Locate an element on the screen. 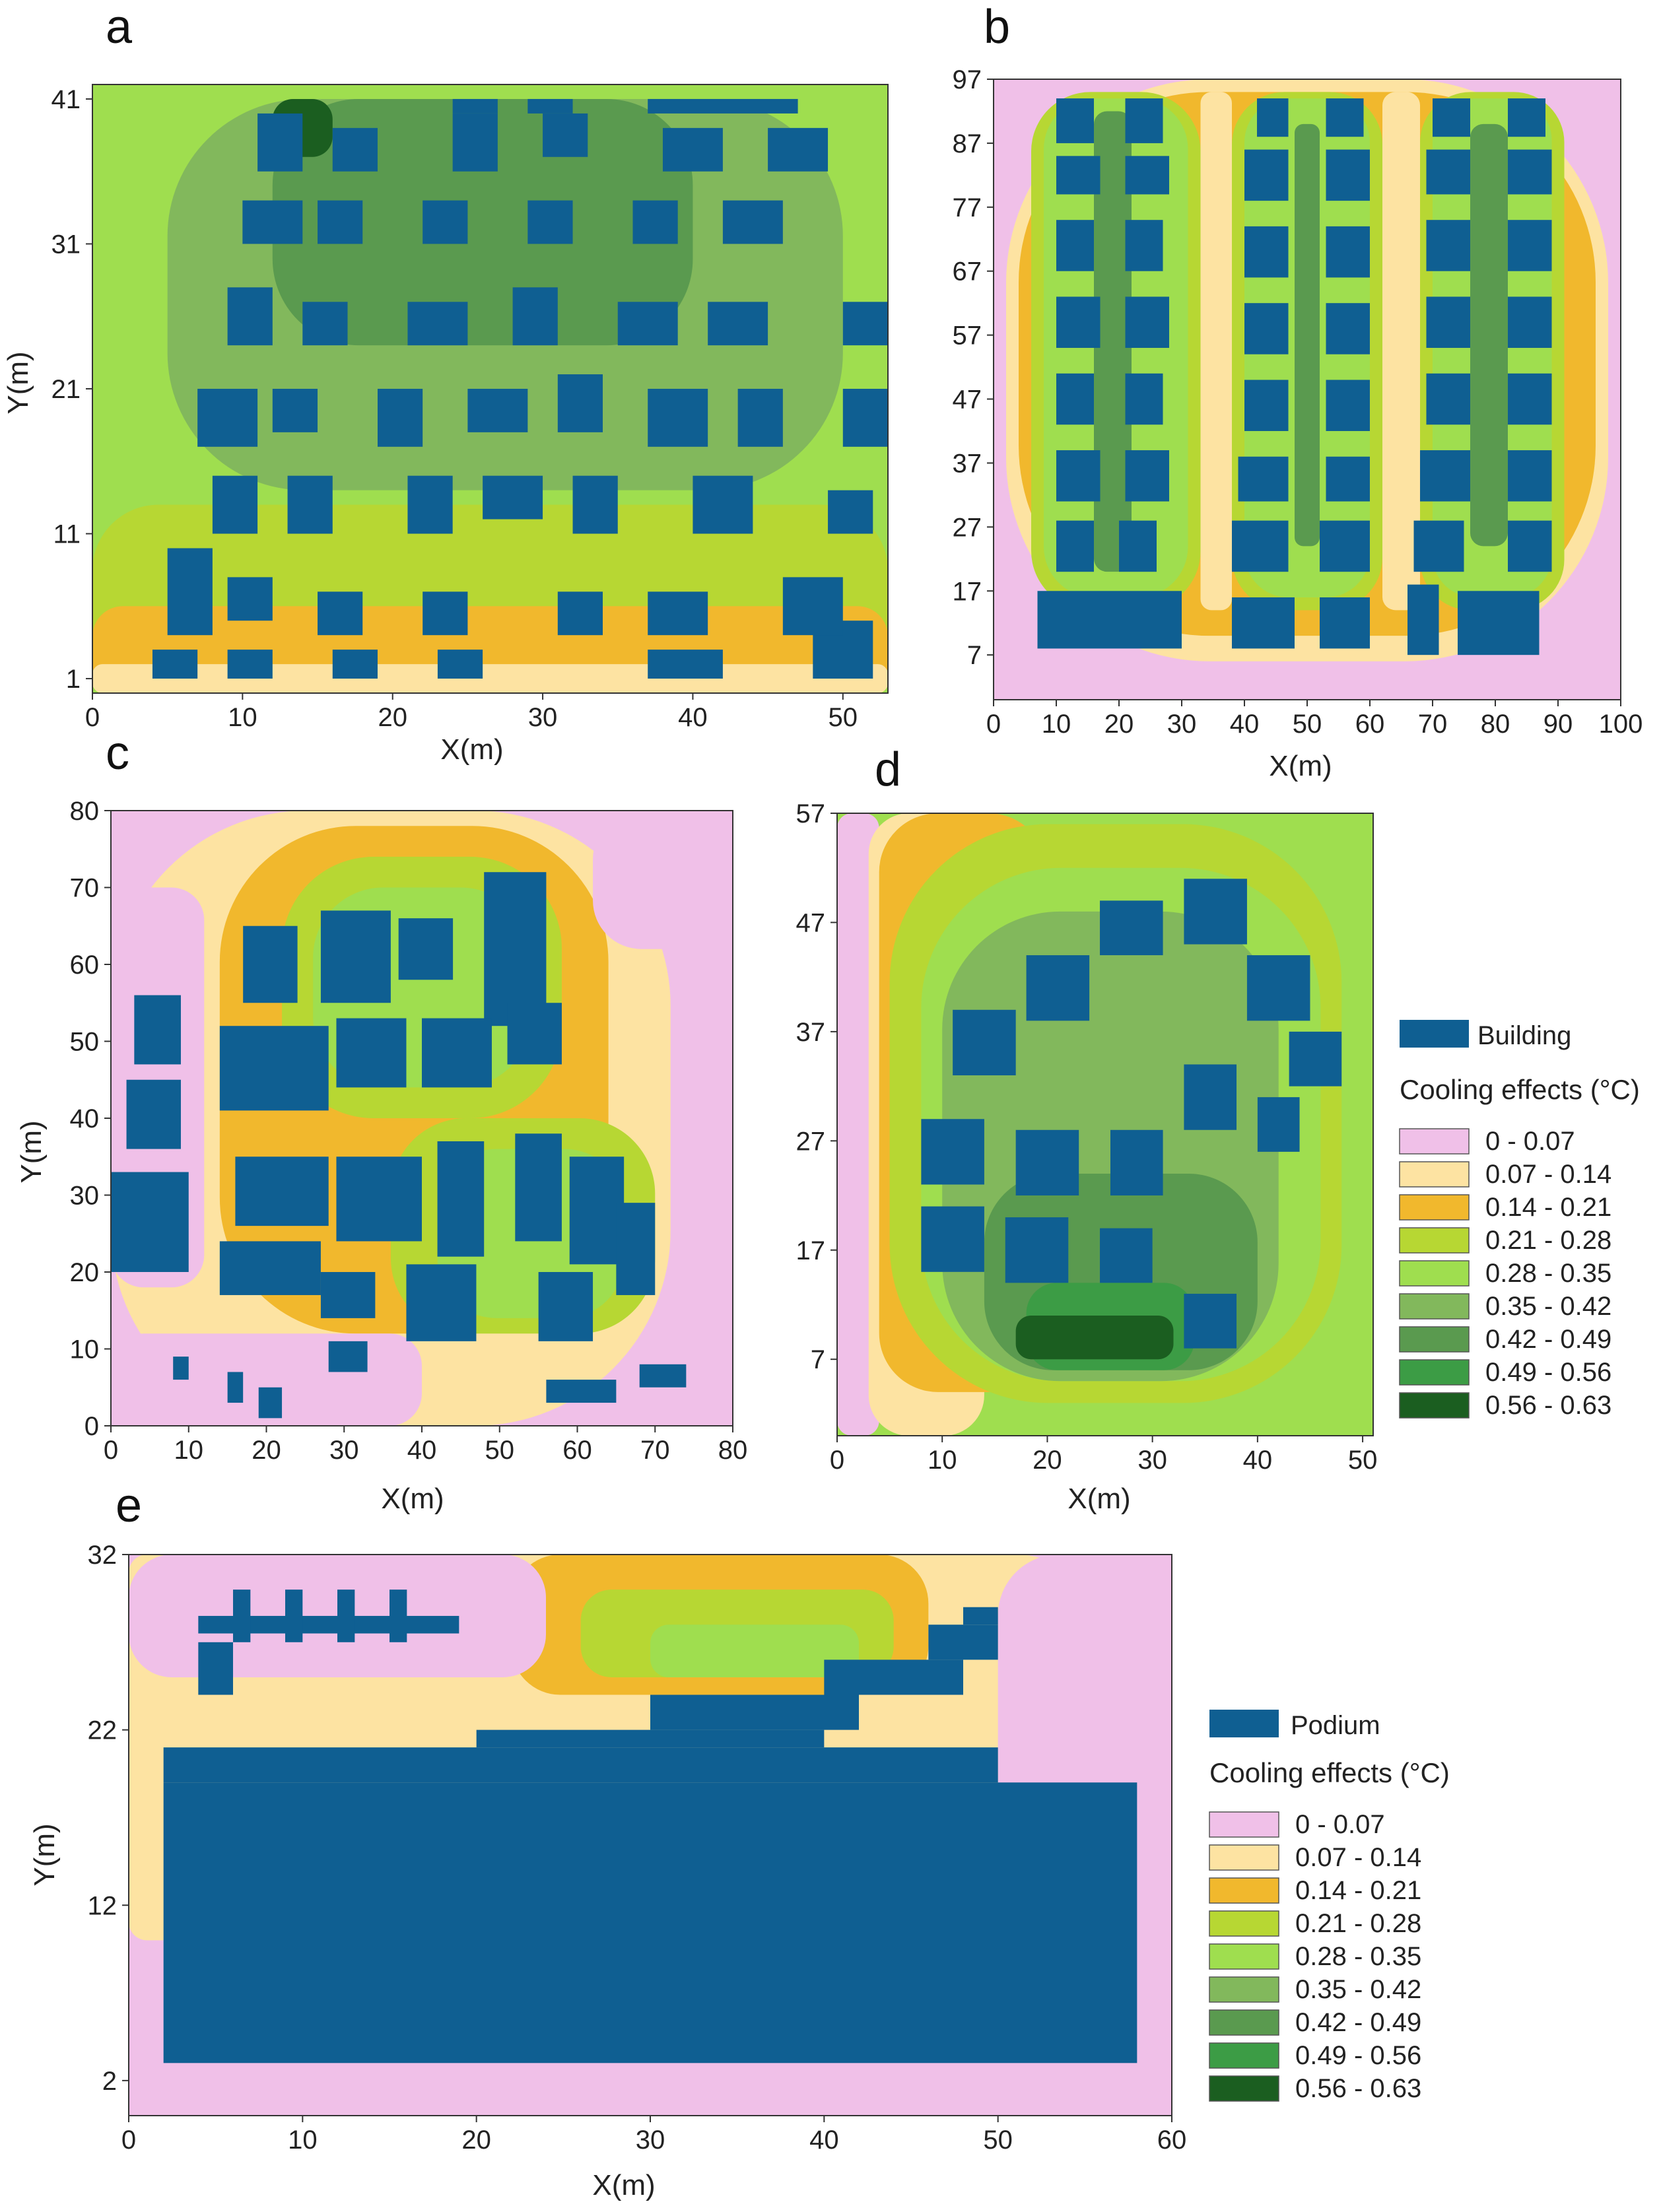 This screenshot has width=1661, height=2212. panel-e-ylabel: Y(m) is located at coordinates (44, 1854).